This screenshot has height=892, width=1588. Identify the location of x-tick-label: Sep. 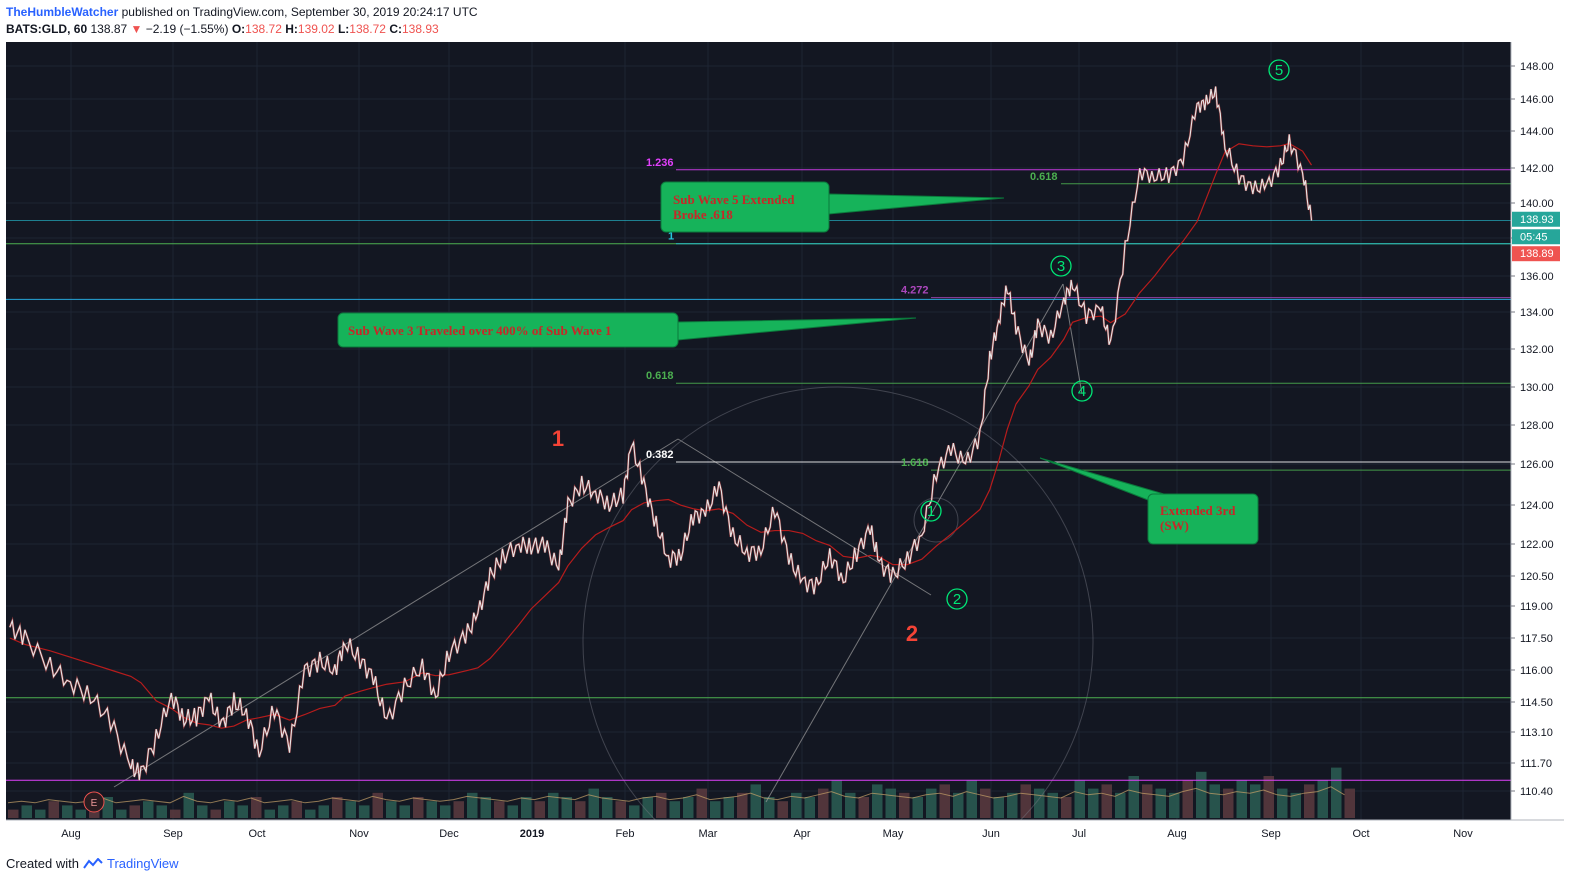
(173, 834).